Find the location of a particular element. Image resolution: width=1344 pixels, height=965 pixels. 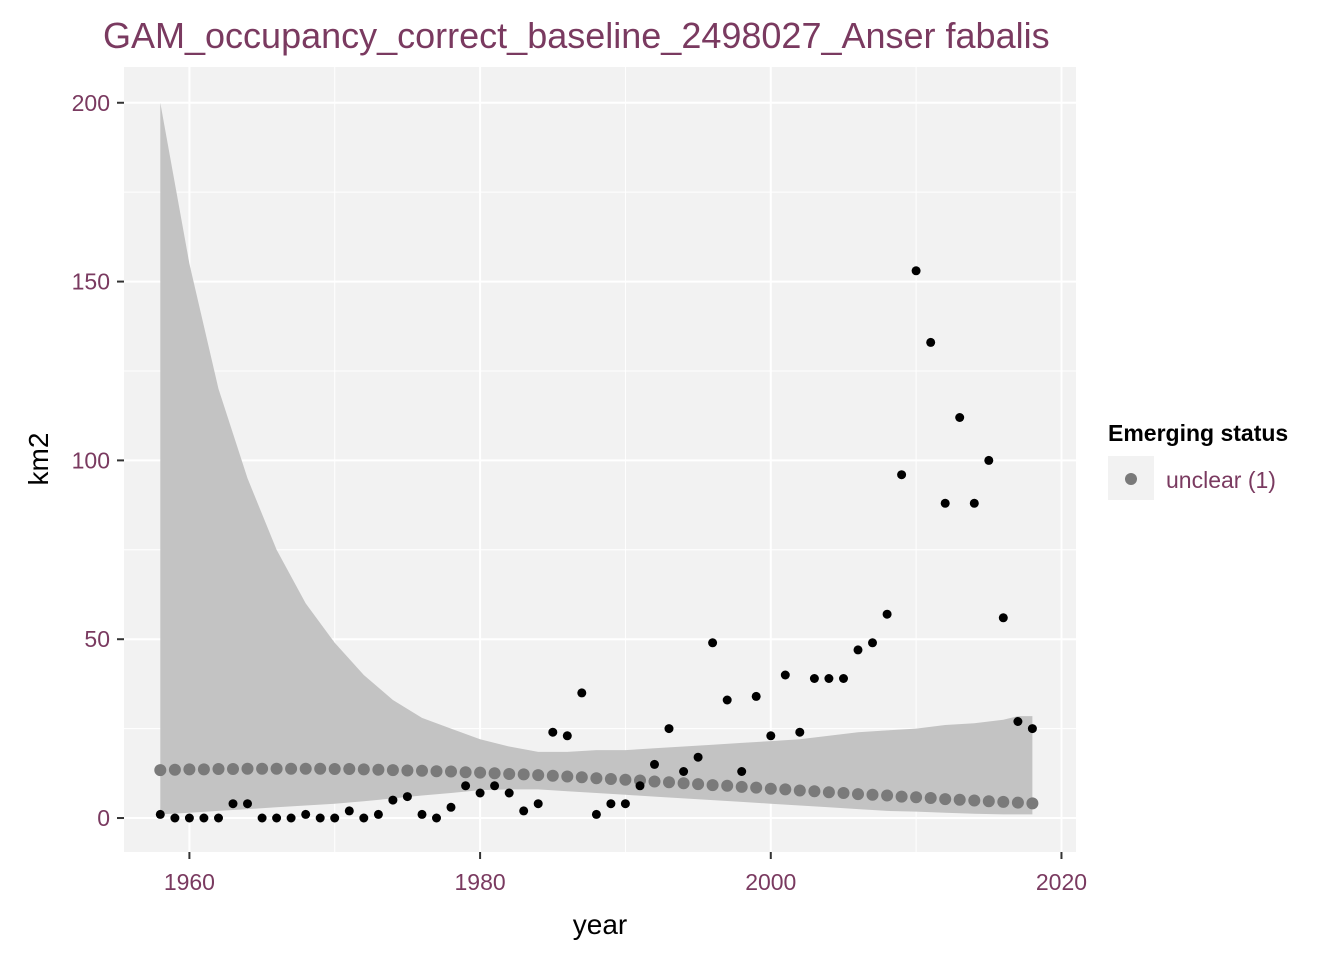

y-tick-label: 100 is located at coordinates (91, 460).